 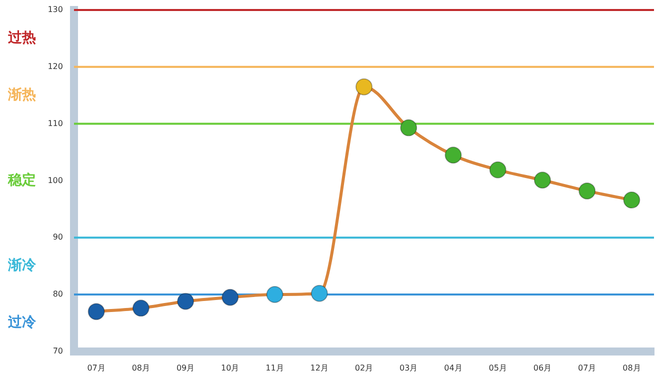 I want to click on x-tick-label: 03月, so click(x=409, y=367).